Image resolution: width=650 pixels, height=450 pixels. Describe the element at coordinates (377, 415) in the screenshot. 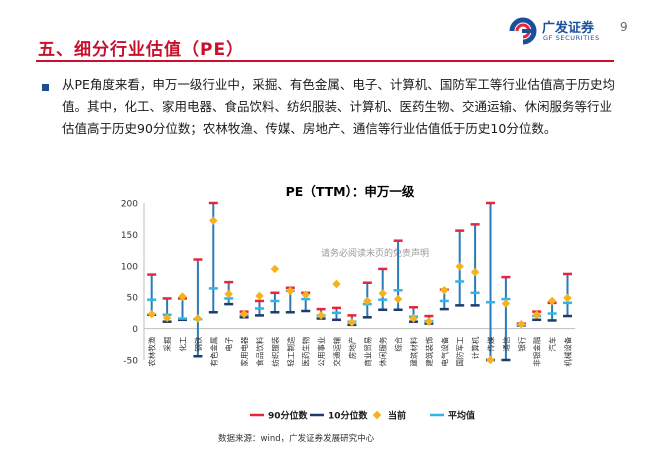

I see `legend-swatch` at that location.